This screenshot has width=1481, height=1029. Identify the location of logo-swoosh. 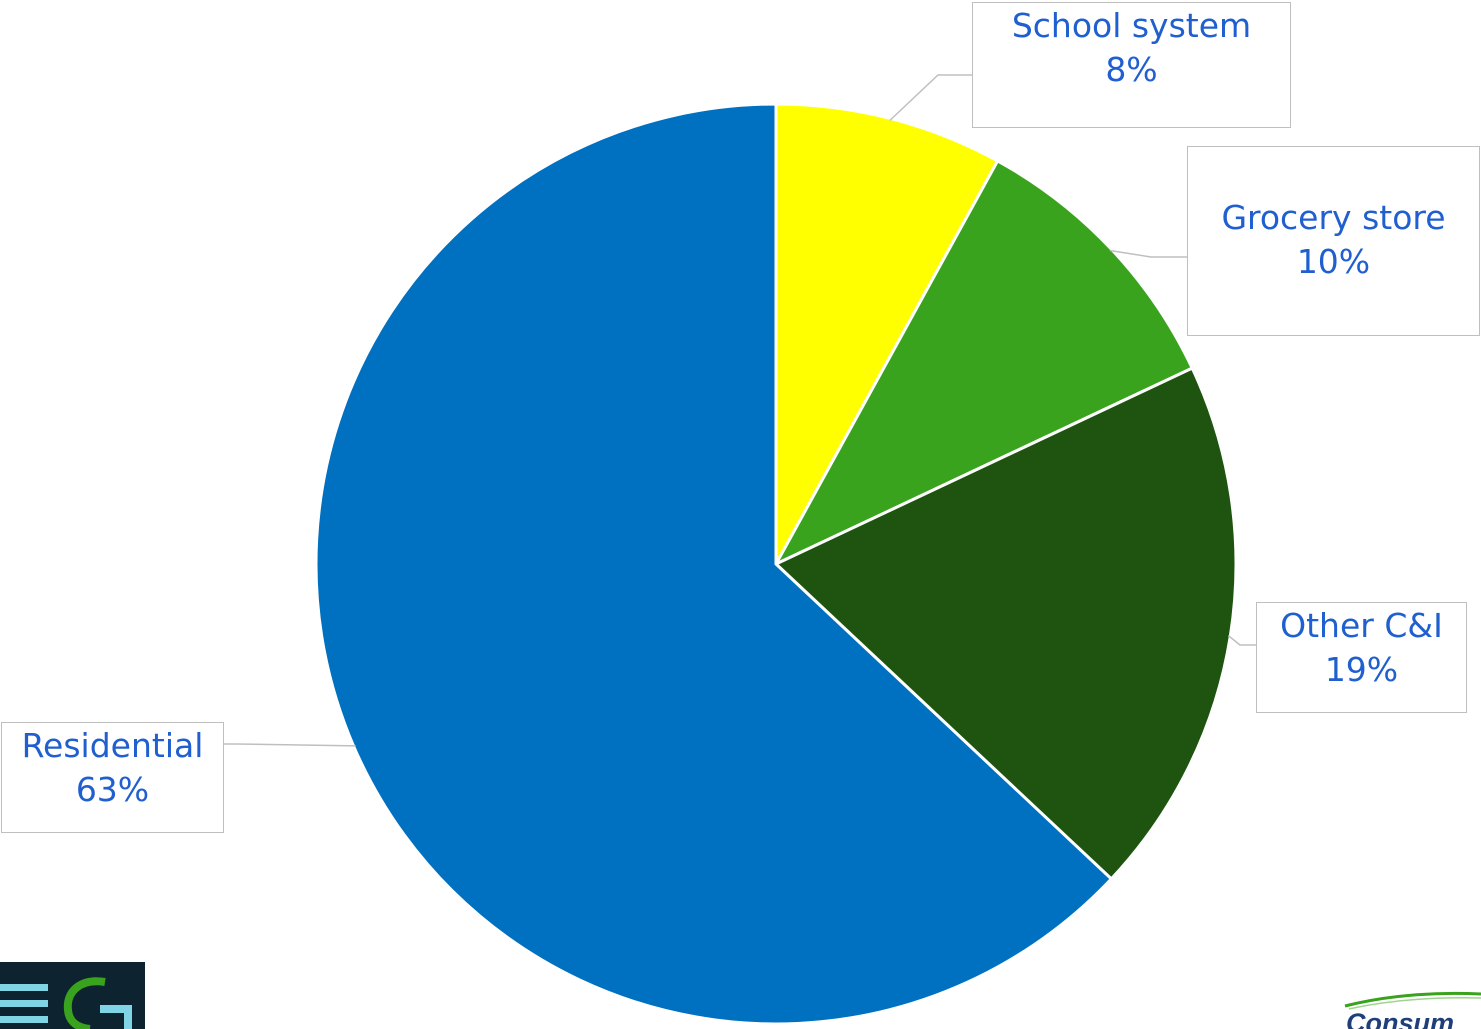
(1412, 999).